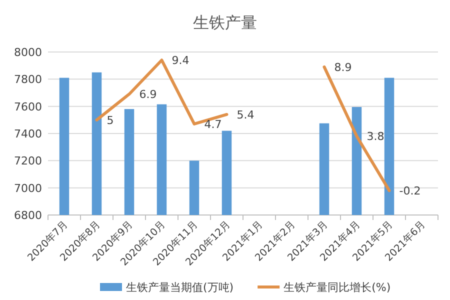  Describe the element at coordinates (148, 95) in the screenshot. I see `data-label: 6.9` at that location.